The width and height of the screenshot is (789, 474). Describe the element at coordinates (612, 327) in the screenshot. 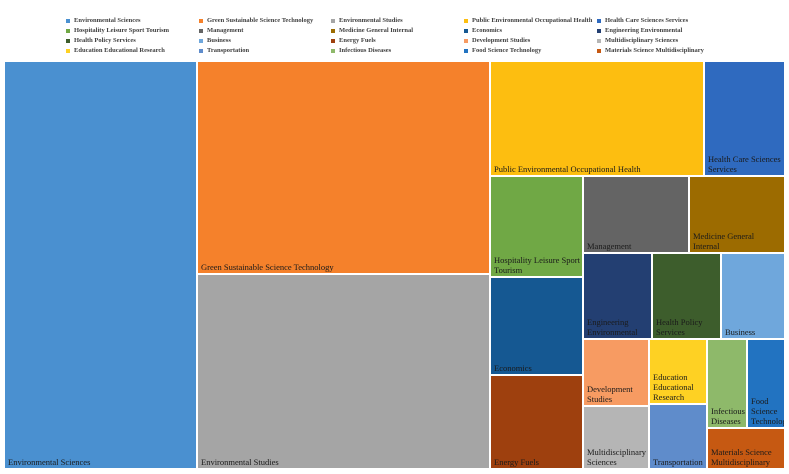

I see `tile-label: Engineering Environmental` at that location.